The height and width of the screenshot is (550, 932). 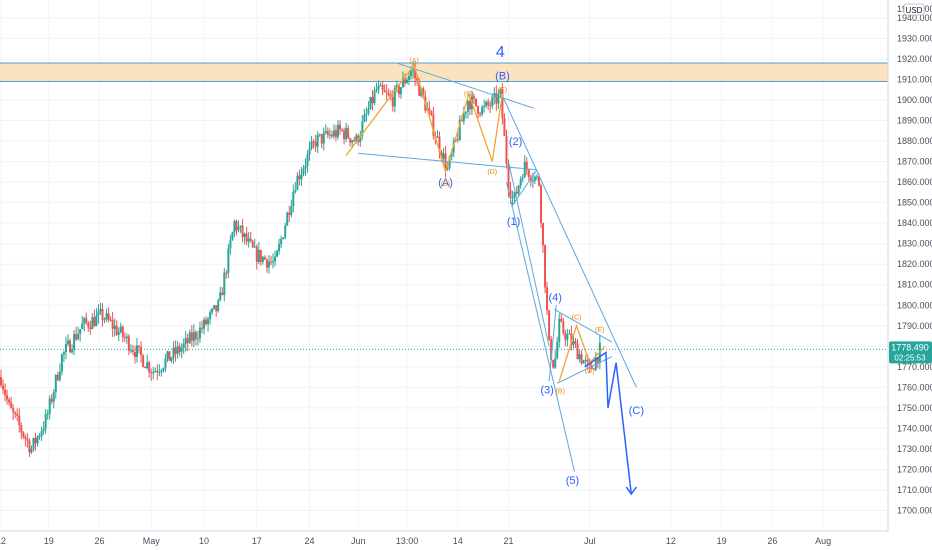 What do you see at coordinates (914, 511) in the screenshot?
I see `price-tick-label: 1700.000` at bounding box center [914, 511].